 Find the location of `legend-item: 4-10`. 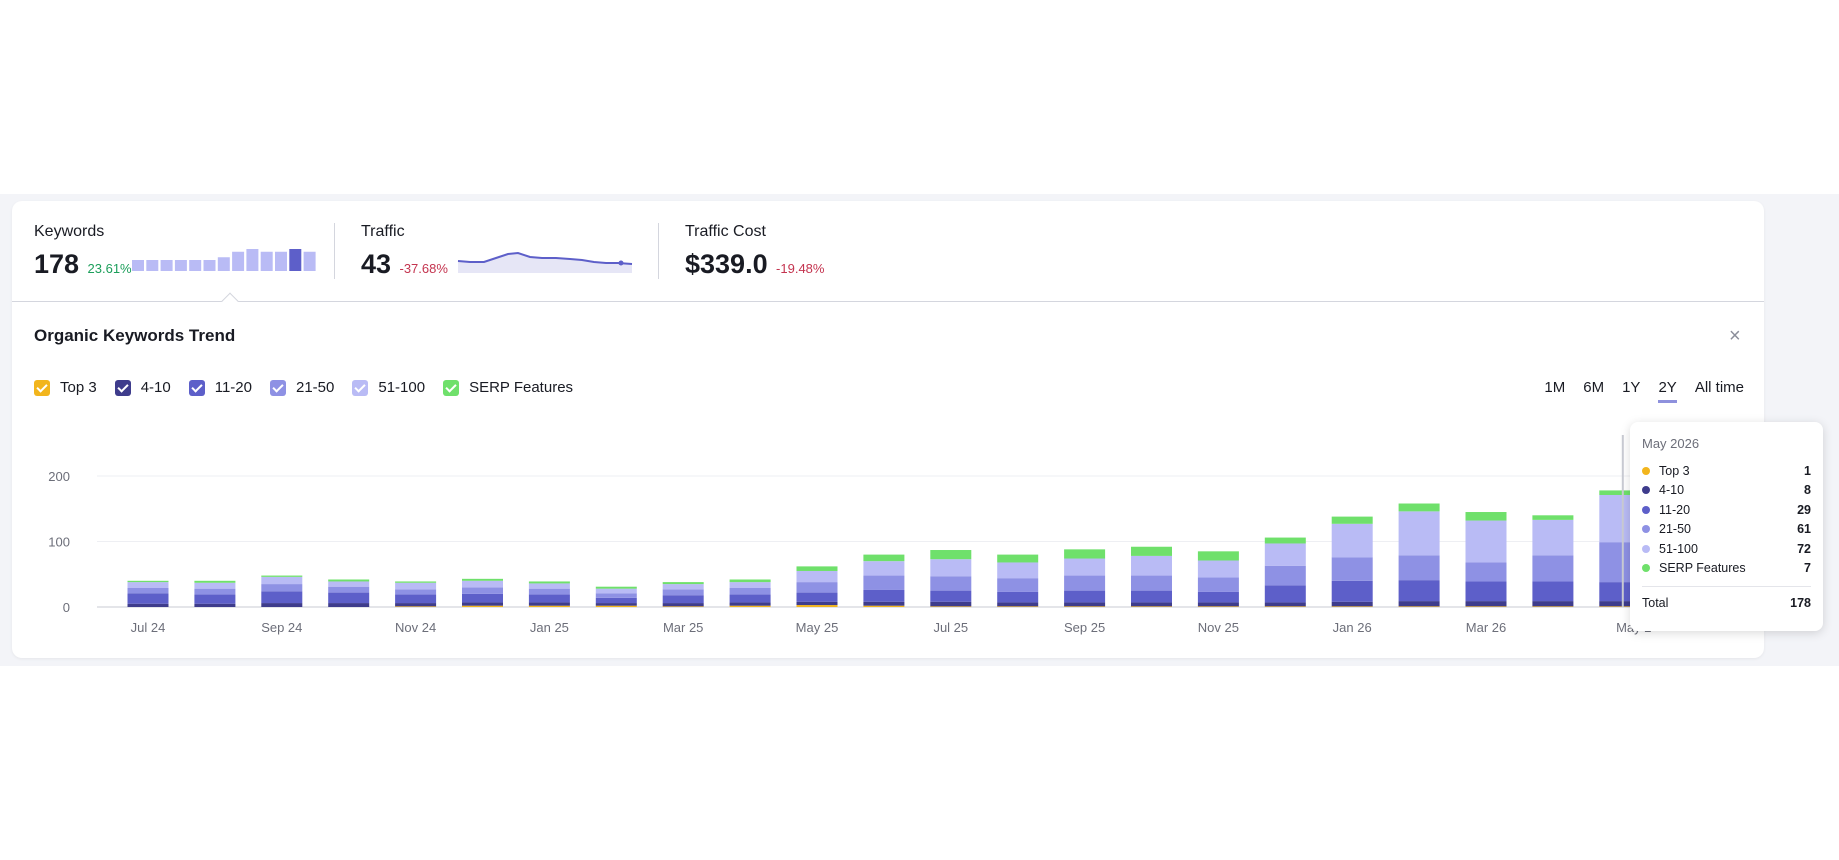

legend-item: 4-10 is located at coordinates (142, 387).